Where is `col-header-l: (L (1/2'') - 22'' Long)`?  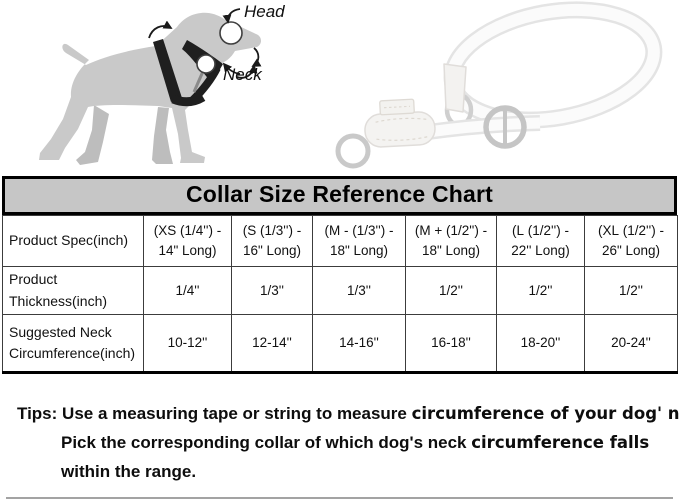
col-header-l: (L (1/2'') - 22'' Long) is located at coordinates (540, 241).